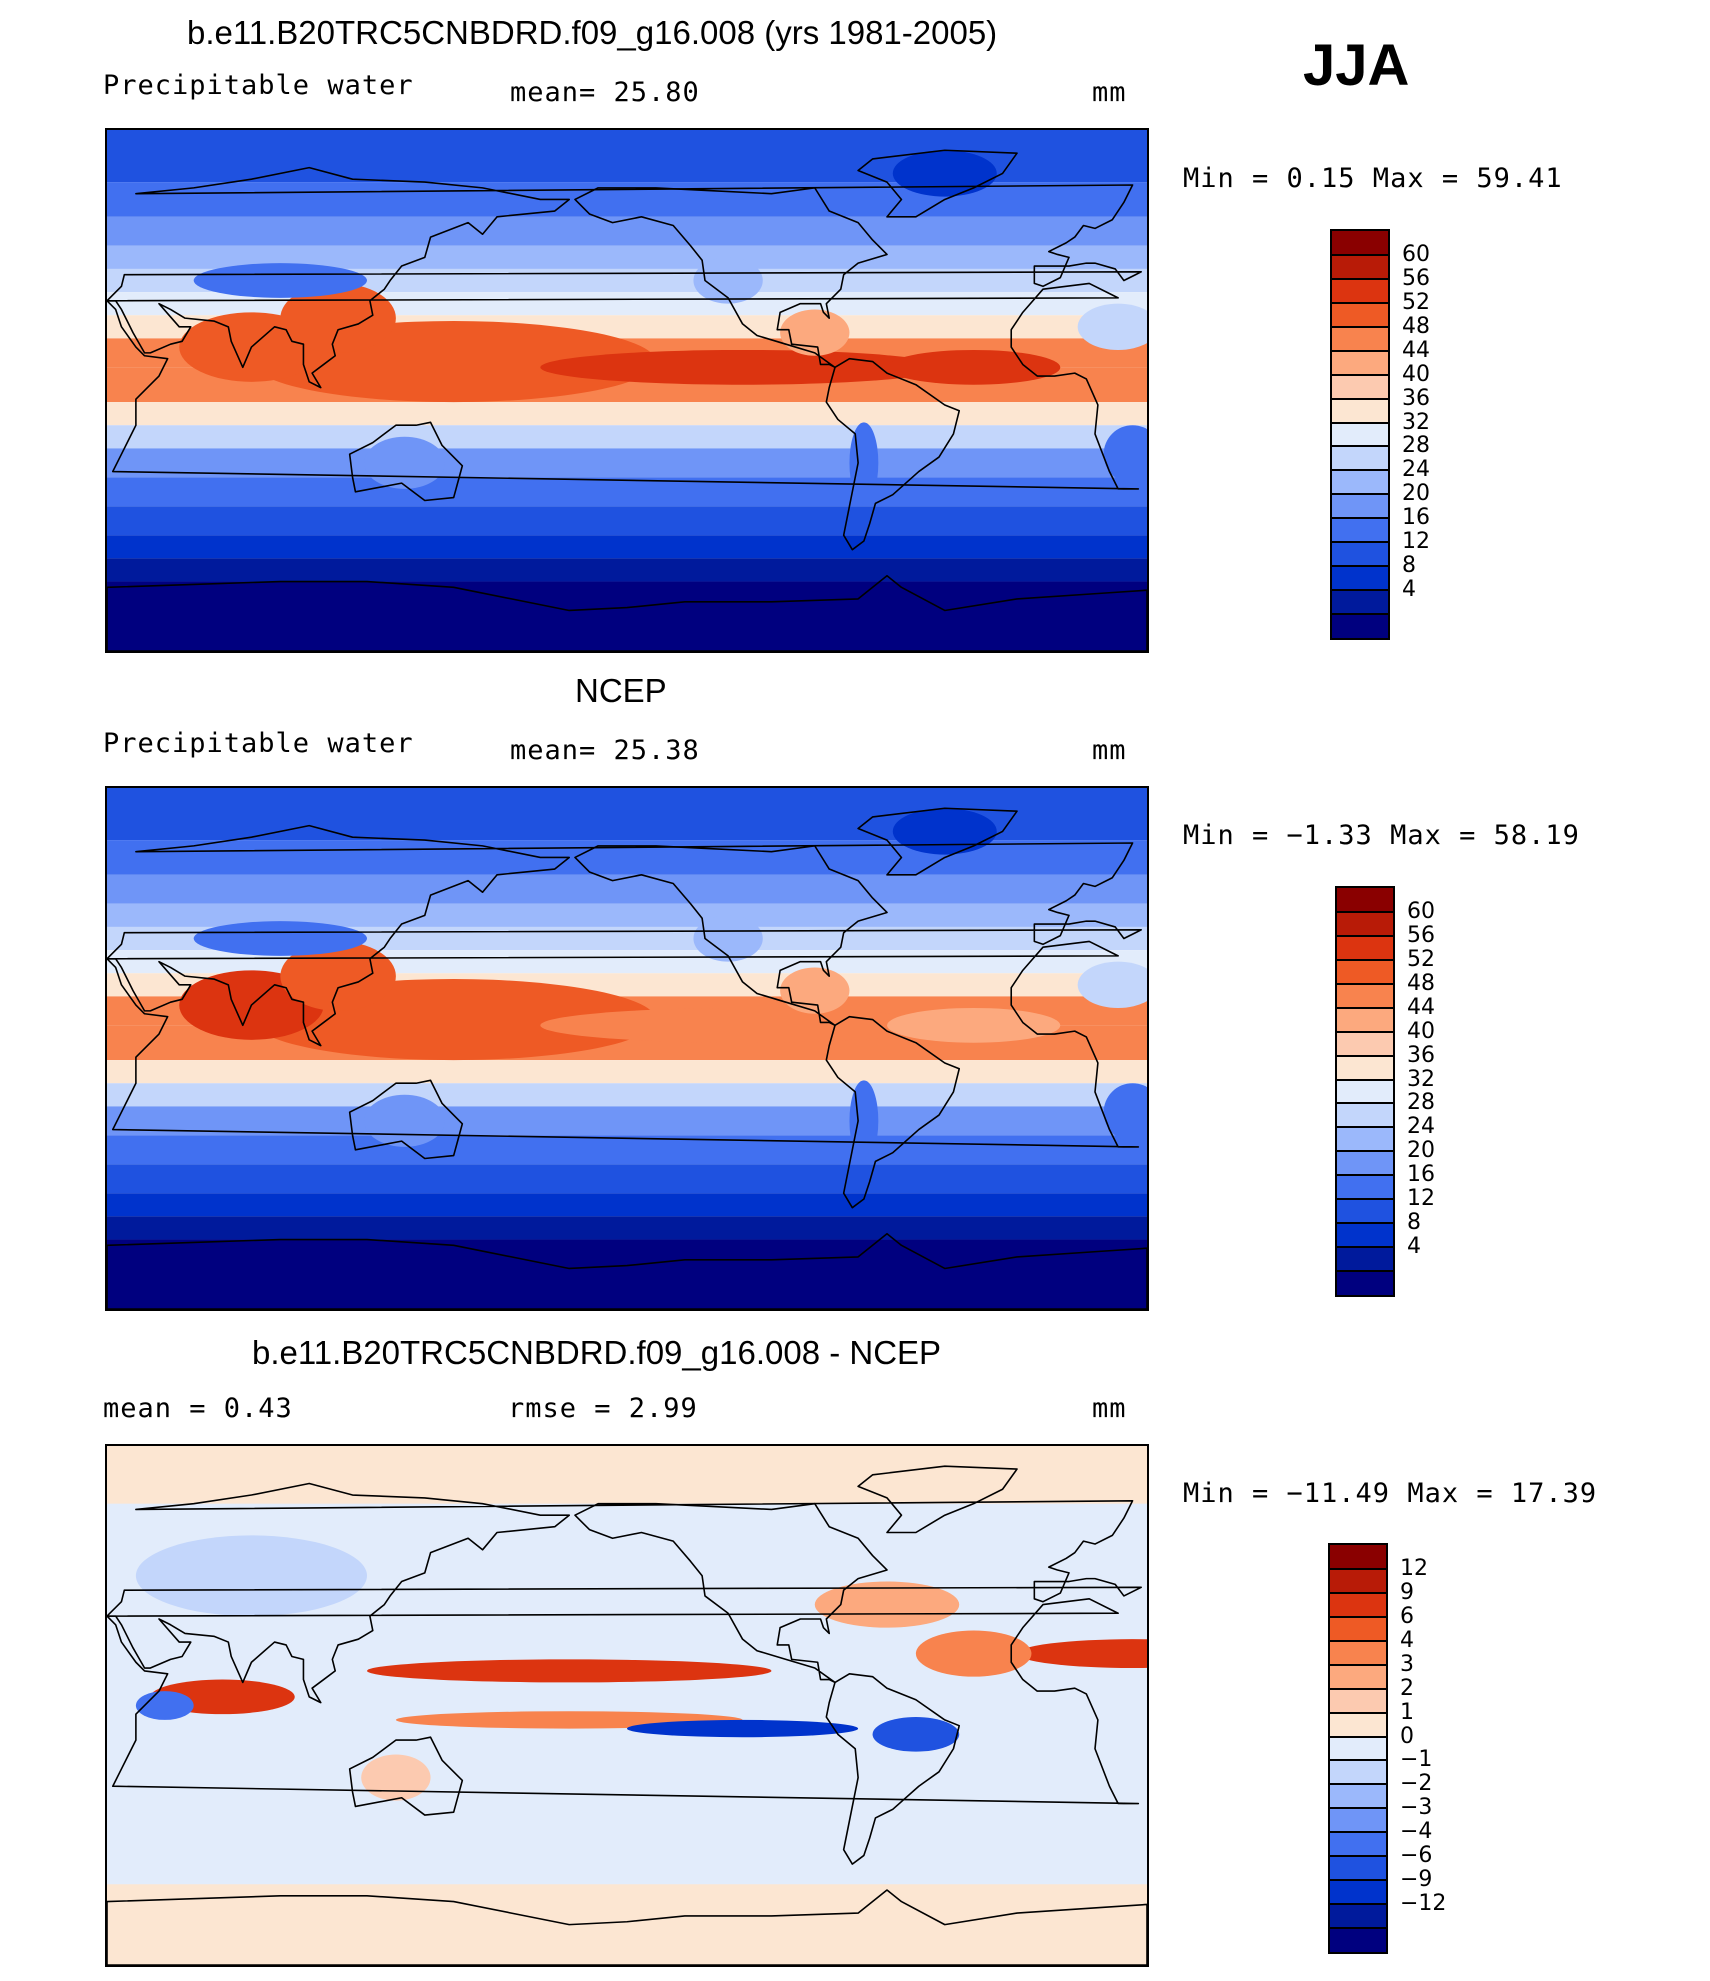 The width and height of the screenshot is (1710, 1981). What do you see at coordinates (1373, 178) in the screenshot?
I see `panel-1-minmax: Min = 0.15 Max = 59.41` at bounding box center [1373, 178].